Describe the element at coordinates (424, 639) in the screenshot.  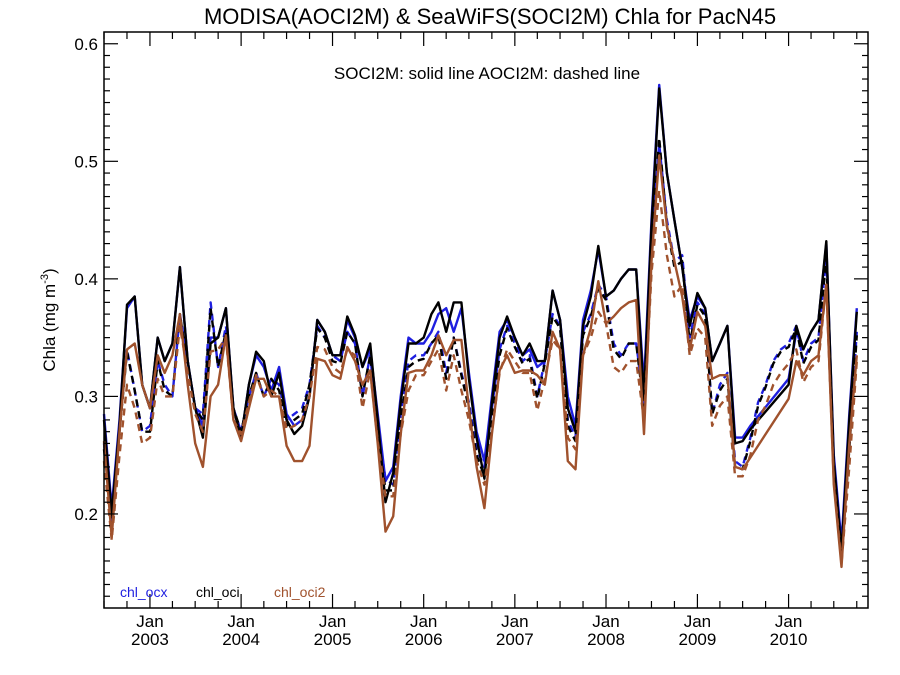
I see `x-tick-label-year: 2006` at that location.